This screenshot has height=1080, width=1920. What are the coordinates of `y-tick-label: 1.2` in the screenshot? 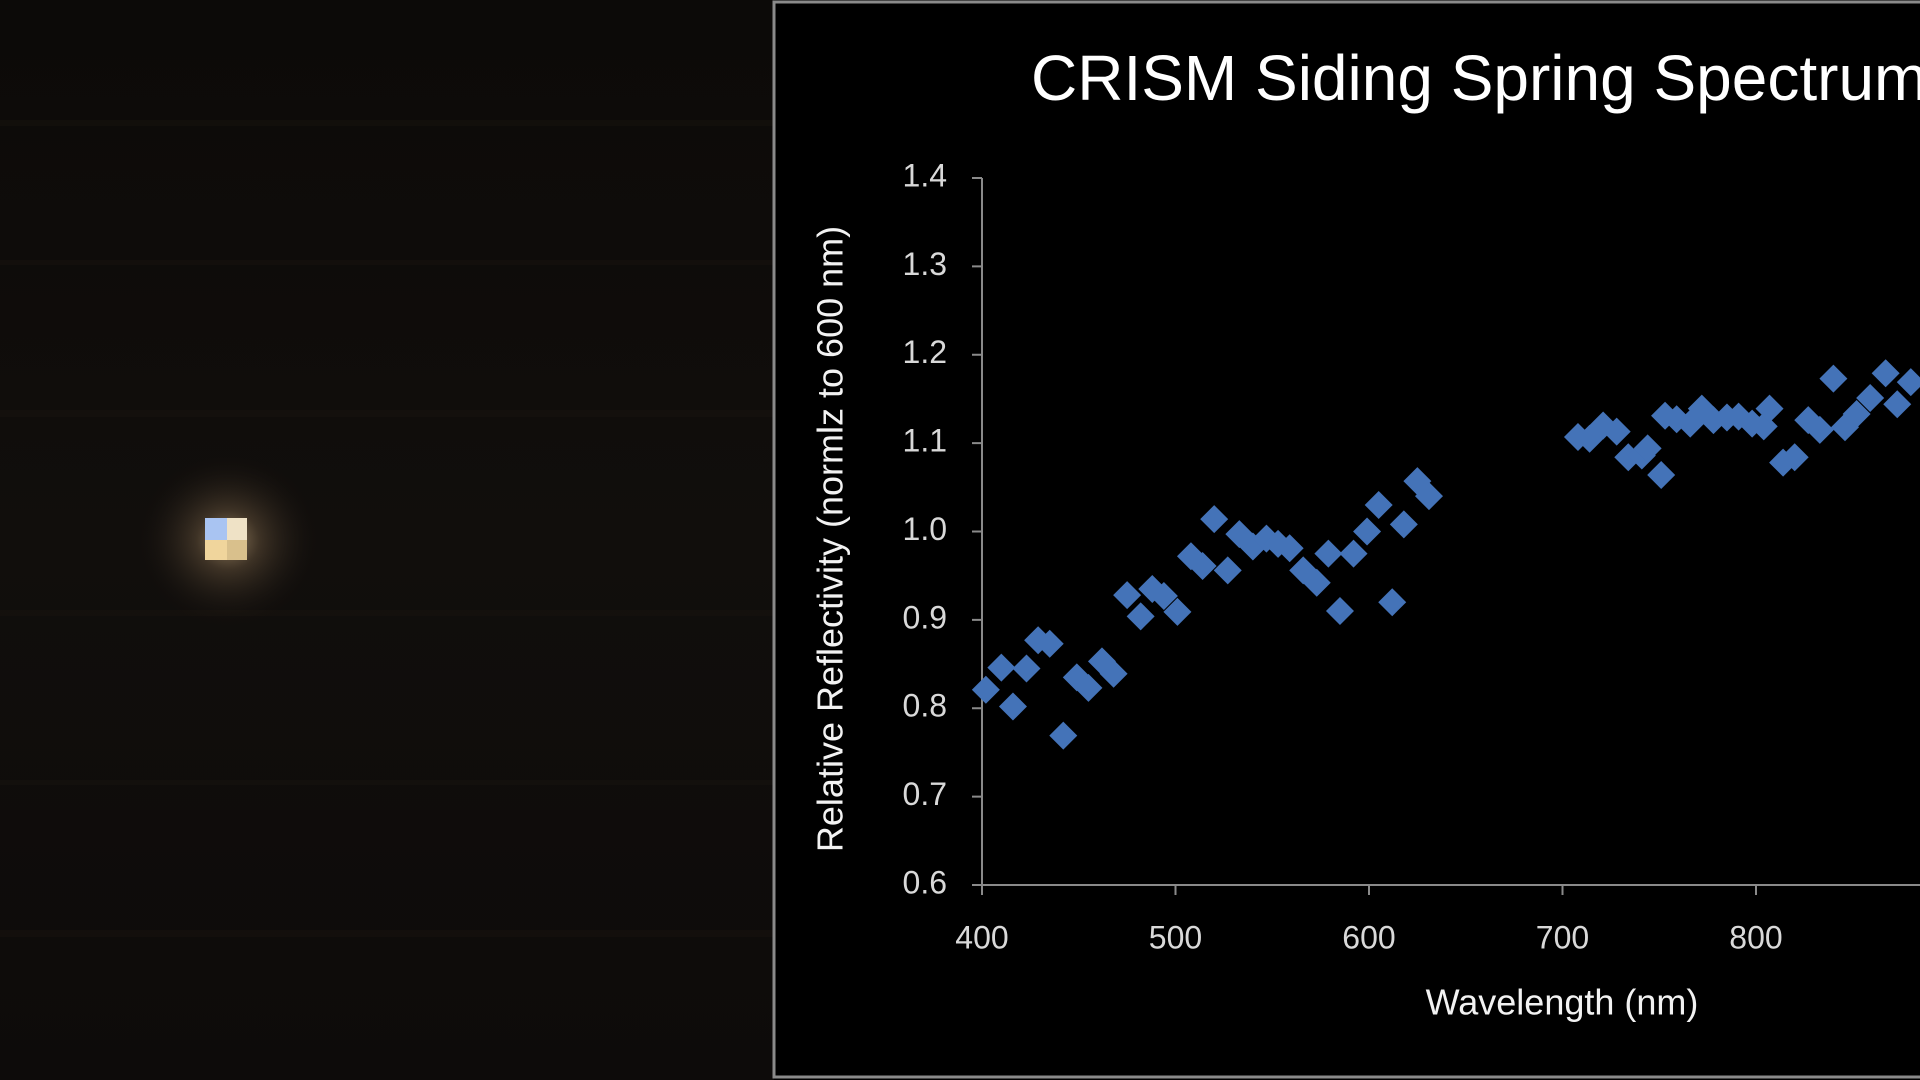 It's located at (925, 352).